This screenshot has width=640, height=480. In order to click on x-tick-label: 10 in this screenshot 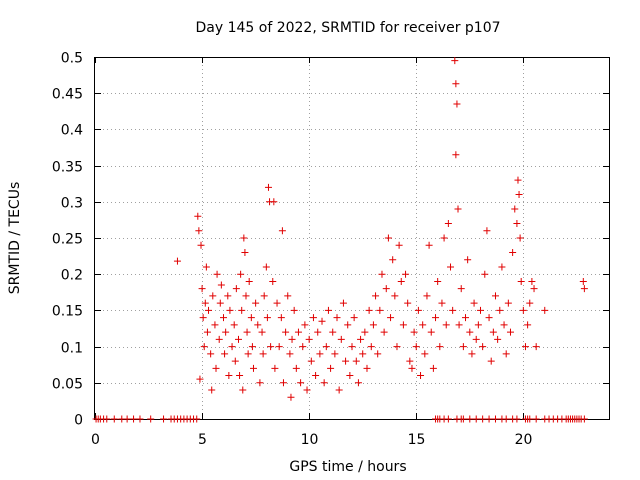, I will do `click(310, 440)`.